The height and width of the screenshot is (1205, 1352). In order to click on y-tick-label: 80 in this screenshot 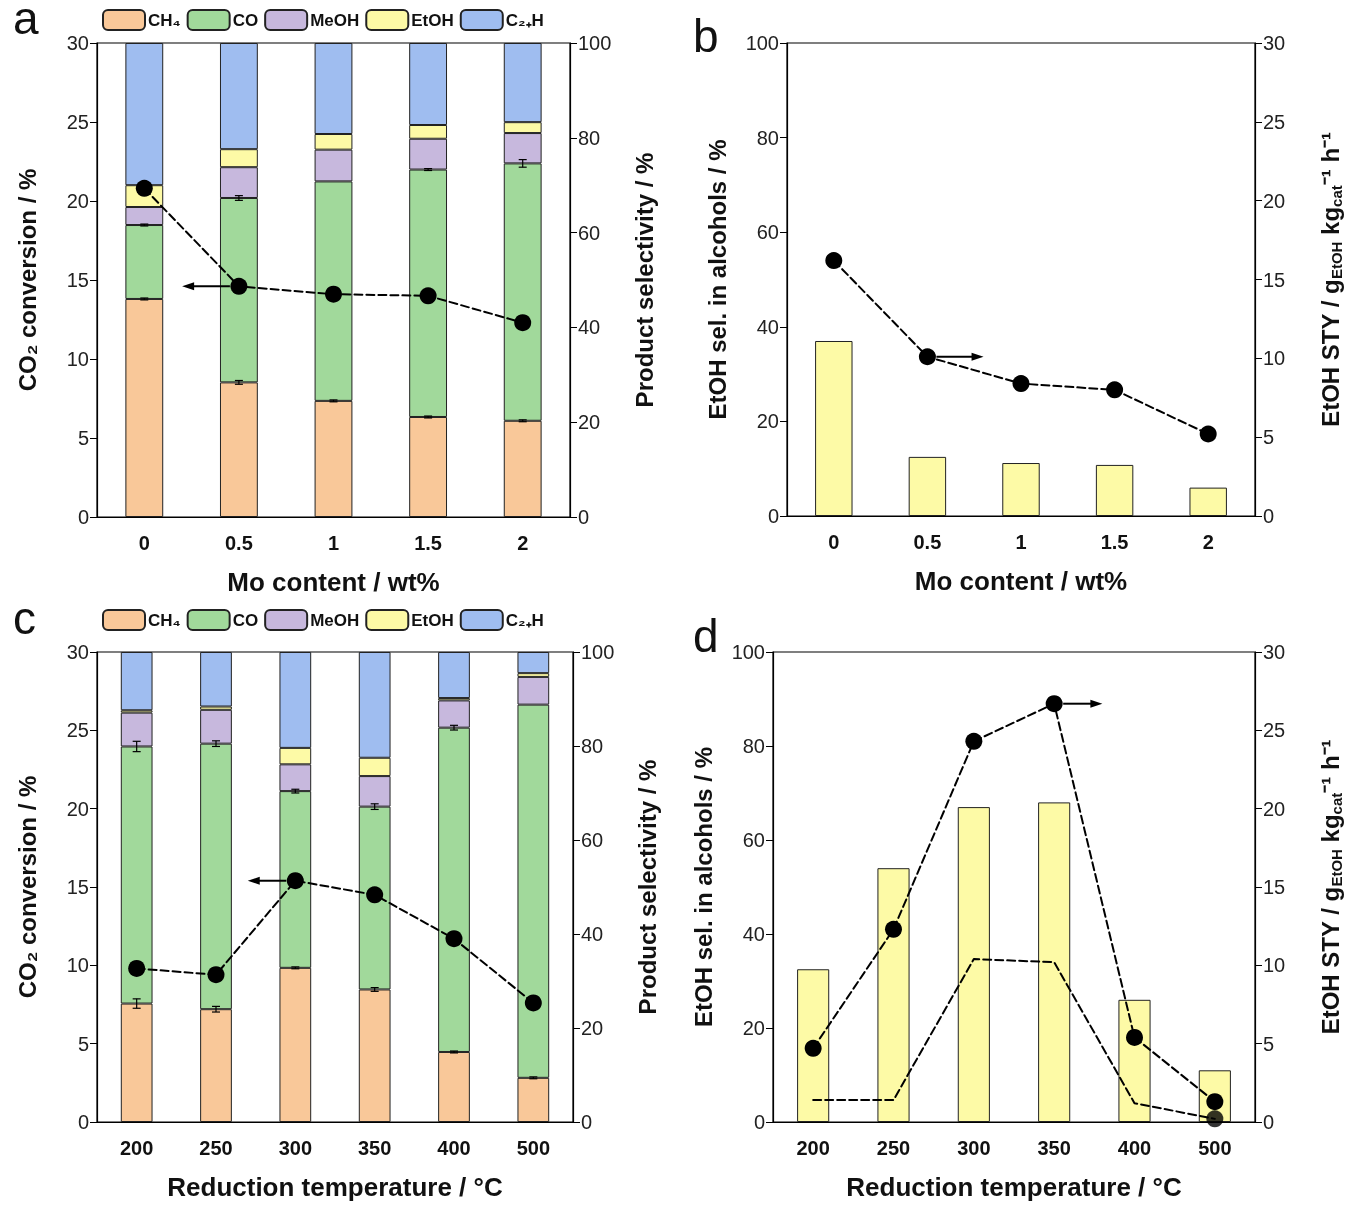, I will do `click(753, 746)`.